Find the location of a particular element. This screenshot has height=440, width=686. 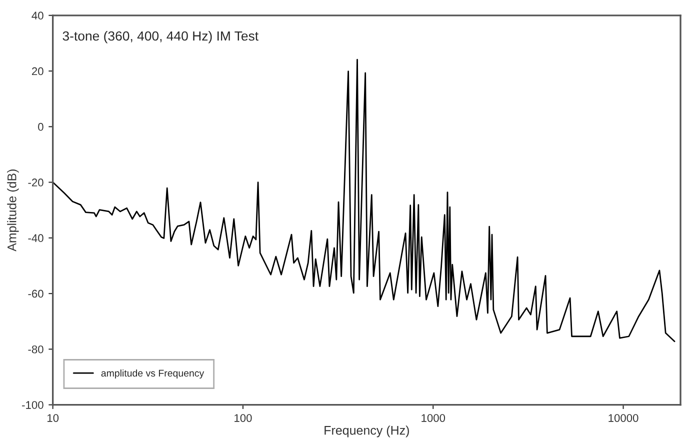

x-tick-label: 10000 is located at coordinates (623, 418).